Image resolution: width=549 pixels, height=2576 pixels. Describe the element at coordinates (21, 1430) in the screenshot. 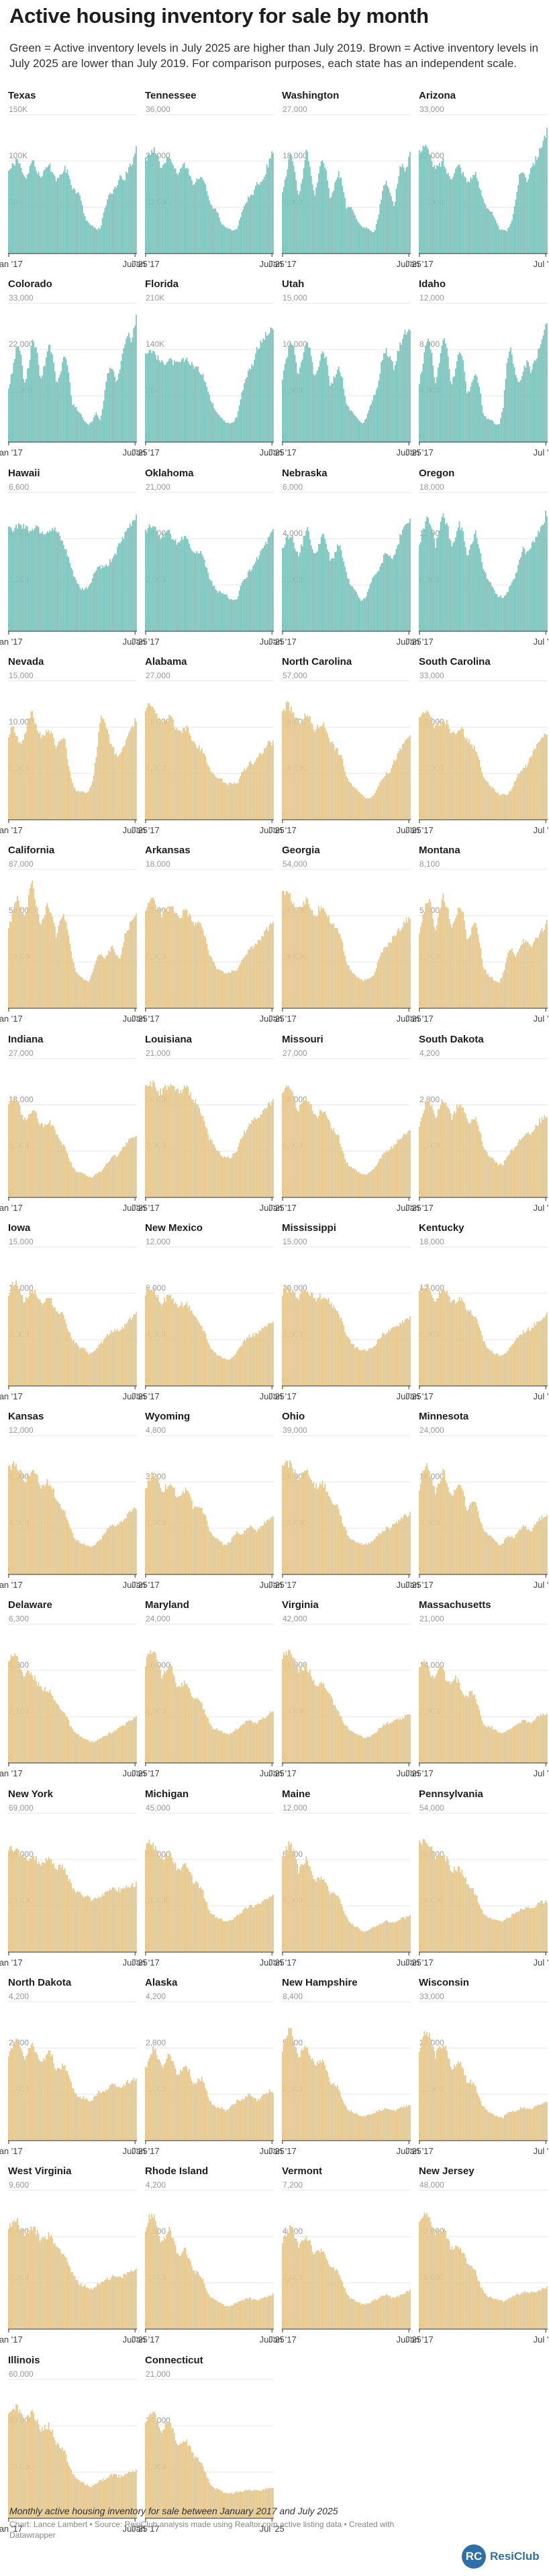

I see `y-tick-label: 12,000` at that location.